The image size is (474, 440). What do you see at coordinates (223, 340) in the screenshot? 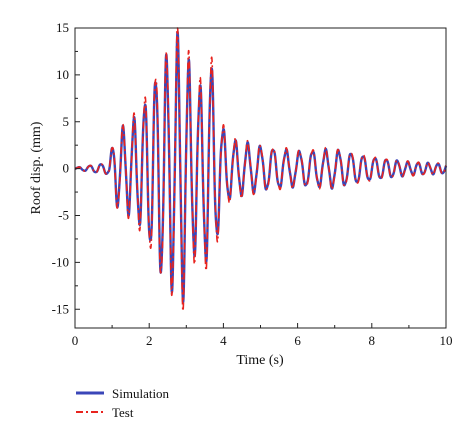
I see `x-tick-label: 4` at bounding box center [223, 340].